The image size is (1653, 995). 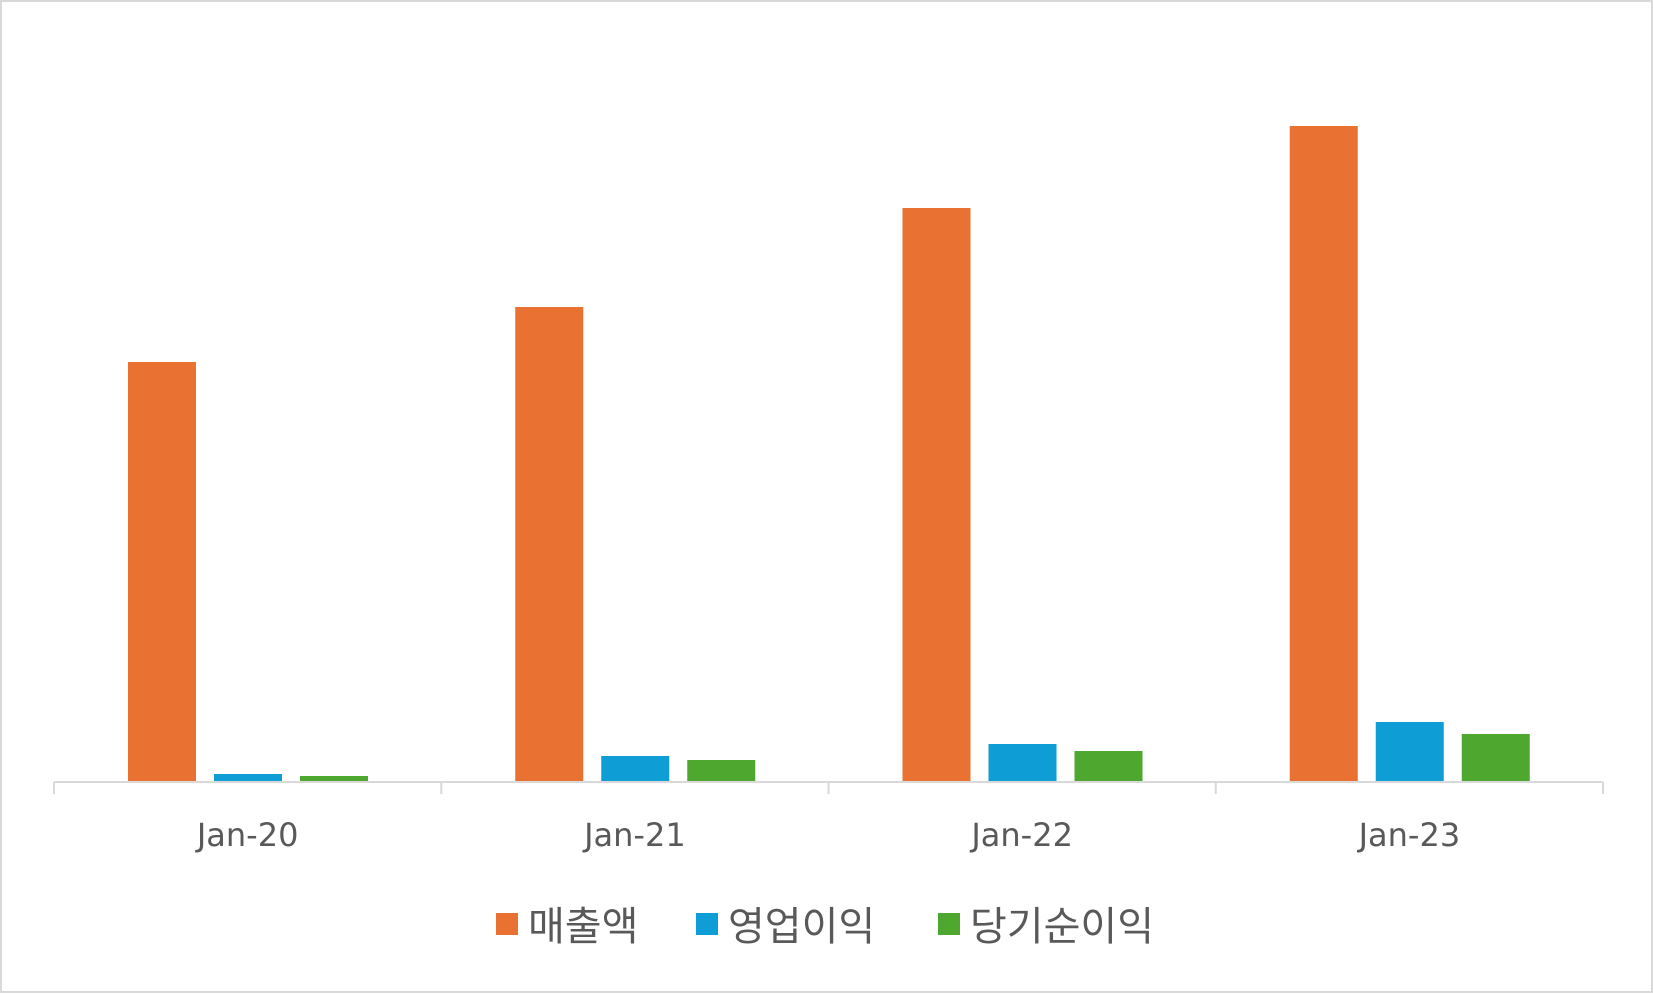 I want to click on legend-label-당기순이익: 당기순이익, so click(x=1062, y=927).